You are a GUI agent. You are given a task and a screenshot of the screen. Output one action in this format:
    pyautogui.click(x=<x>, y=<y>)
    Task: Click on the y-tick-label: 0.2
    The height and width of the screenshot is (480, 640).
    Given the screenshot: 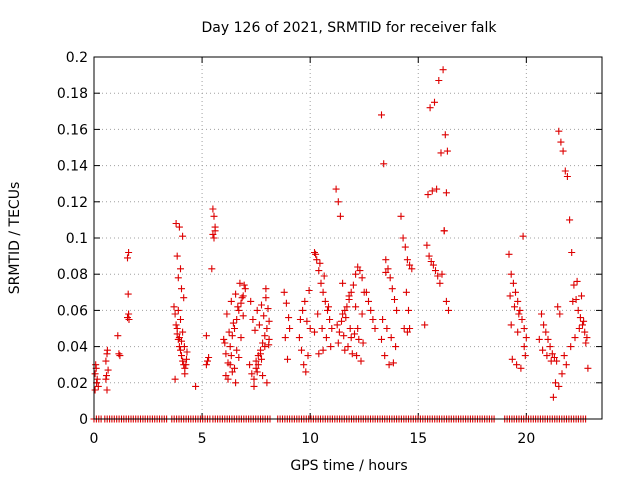 What is the action you would take?
    pyautogui.click(x=77, y=58)
    